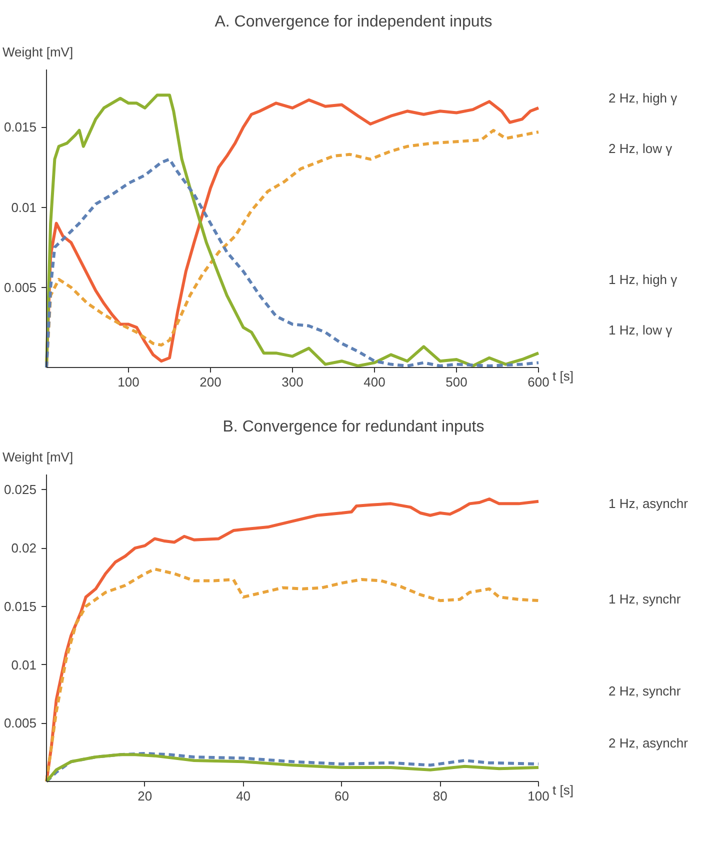  I want to click on text: 2 Hz, synchr, so click(645, 690).